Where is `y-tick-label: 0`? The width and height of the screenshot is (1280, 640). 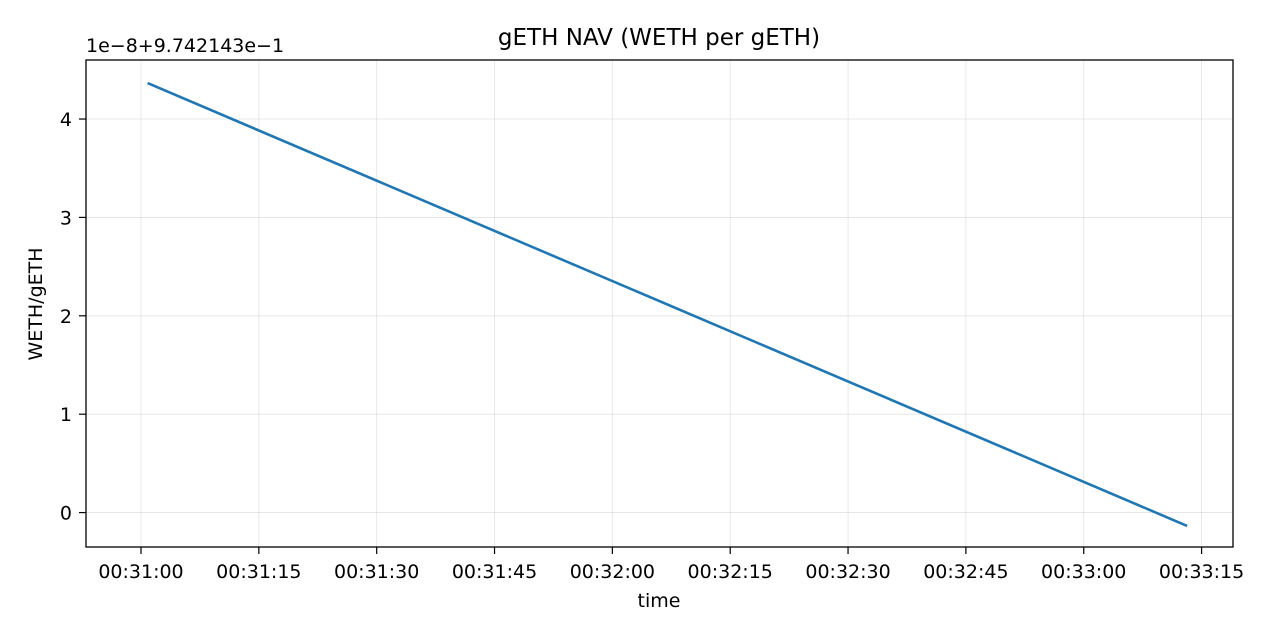
y-tick-label: 0 is located at coordinates (66, 514).